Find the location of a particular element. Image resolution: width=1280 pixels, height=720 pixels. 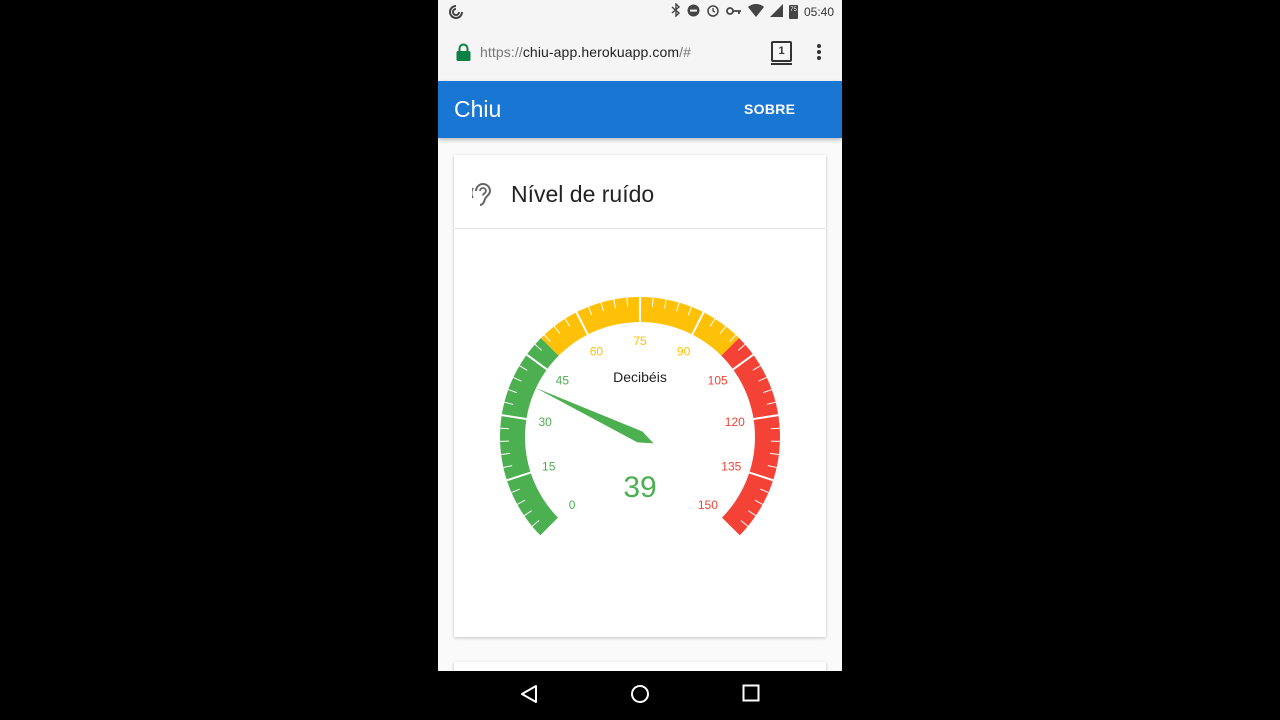

home-icon is located at coordinates (640, 696).